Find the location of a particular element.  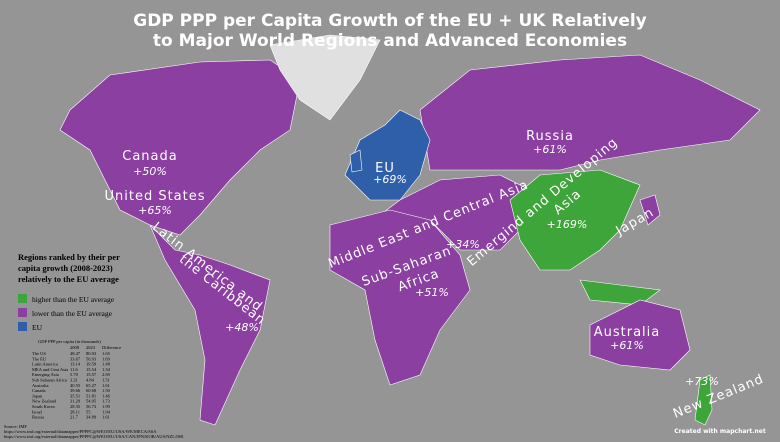

table-cell: 1.69 is located at coordinates (106, 358).